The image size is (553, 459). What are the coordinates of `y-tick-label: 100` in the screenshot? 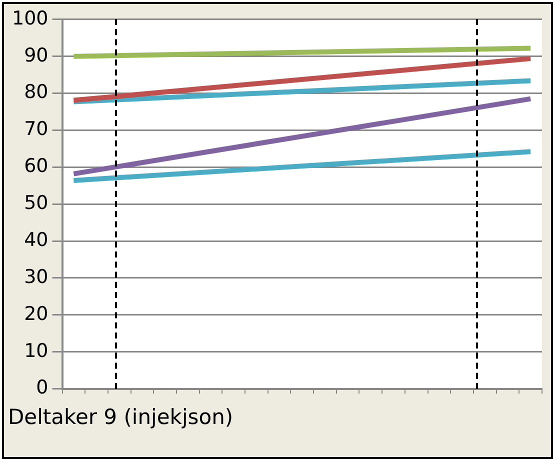 It's located at (30, 18).